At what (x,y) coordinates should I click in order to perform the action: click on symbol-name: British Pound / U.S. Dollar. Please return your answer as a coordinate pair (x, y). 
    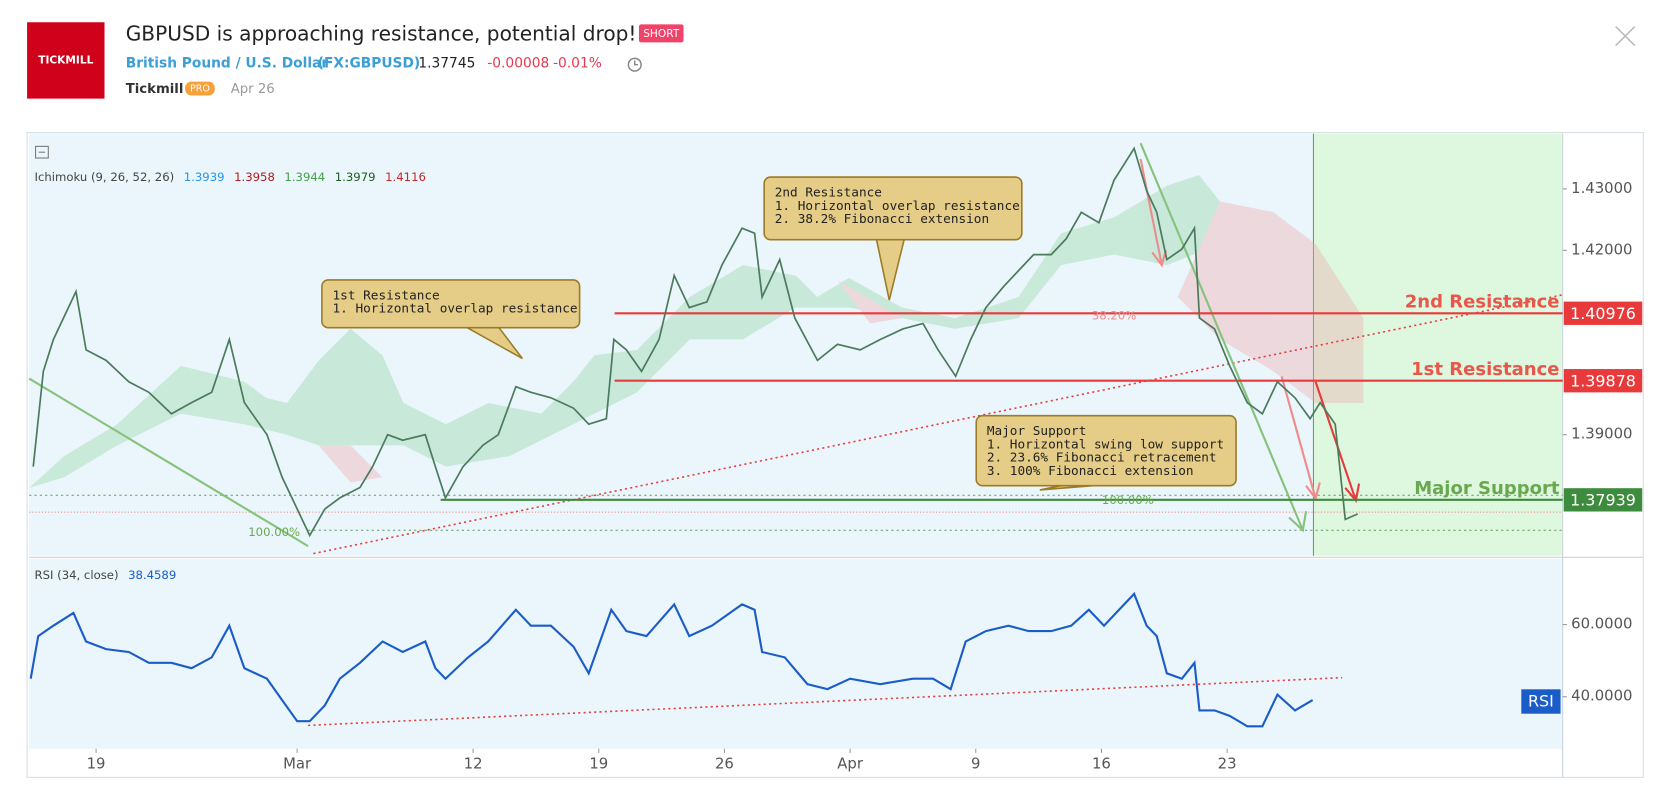
    Looking at the image, I should click on (227, 64).